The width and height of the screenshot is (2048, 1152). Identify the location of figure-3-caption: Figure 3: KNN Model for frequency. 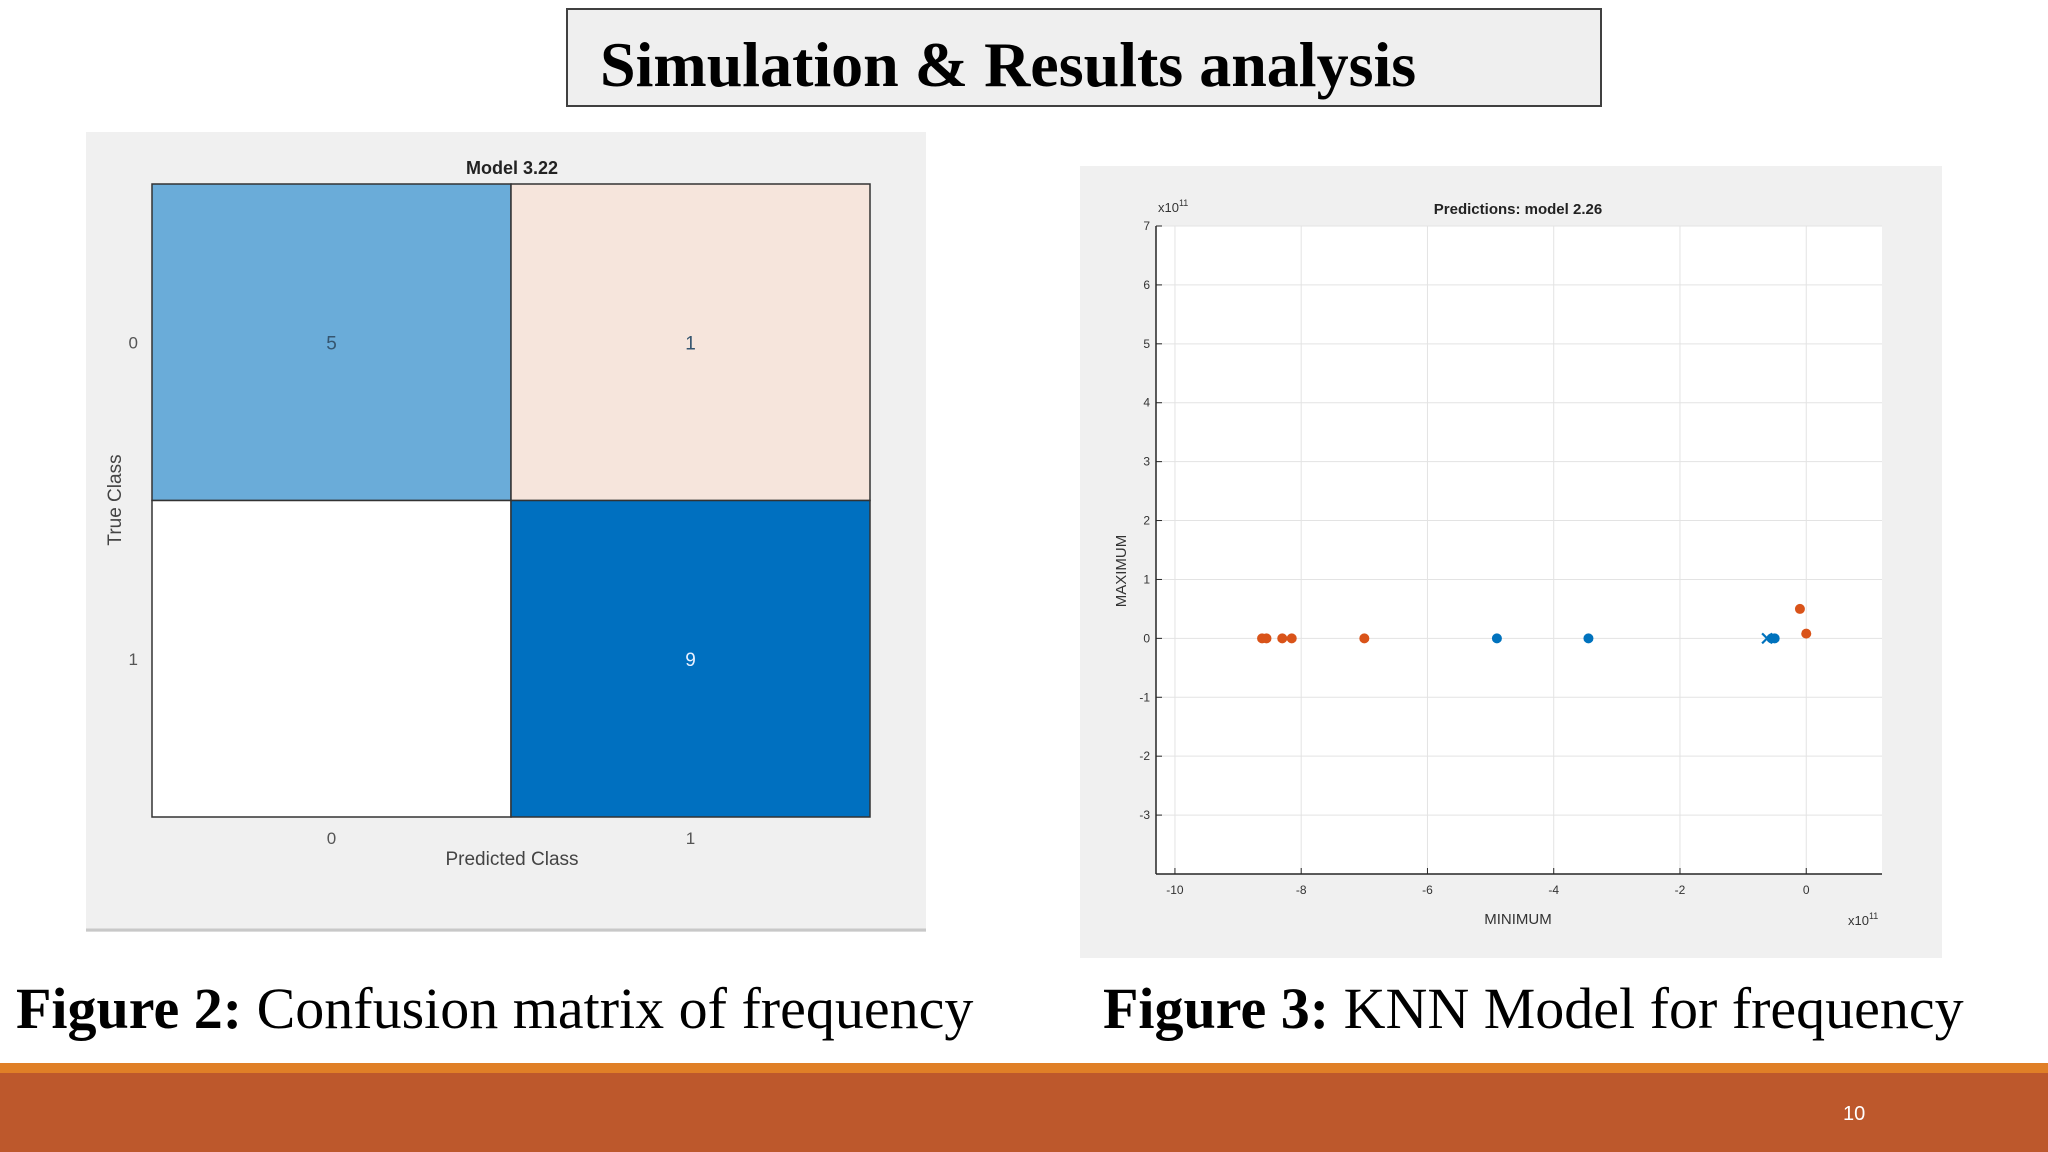
(1533, 1008).